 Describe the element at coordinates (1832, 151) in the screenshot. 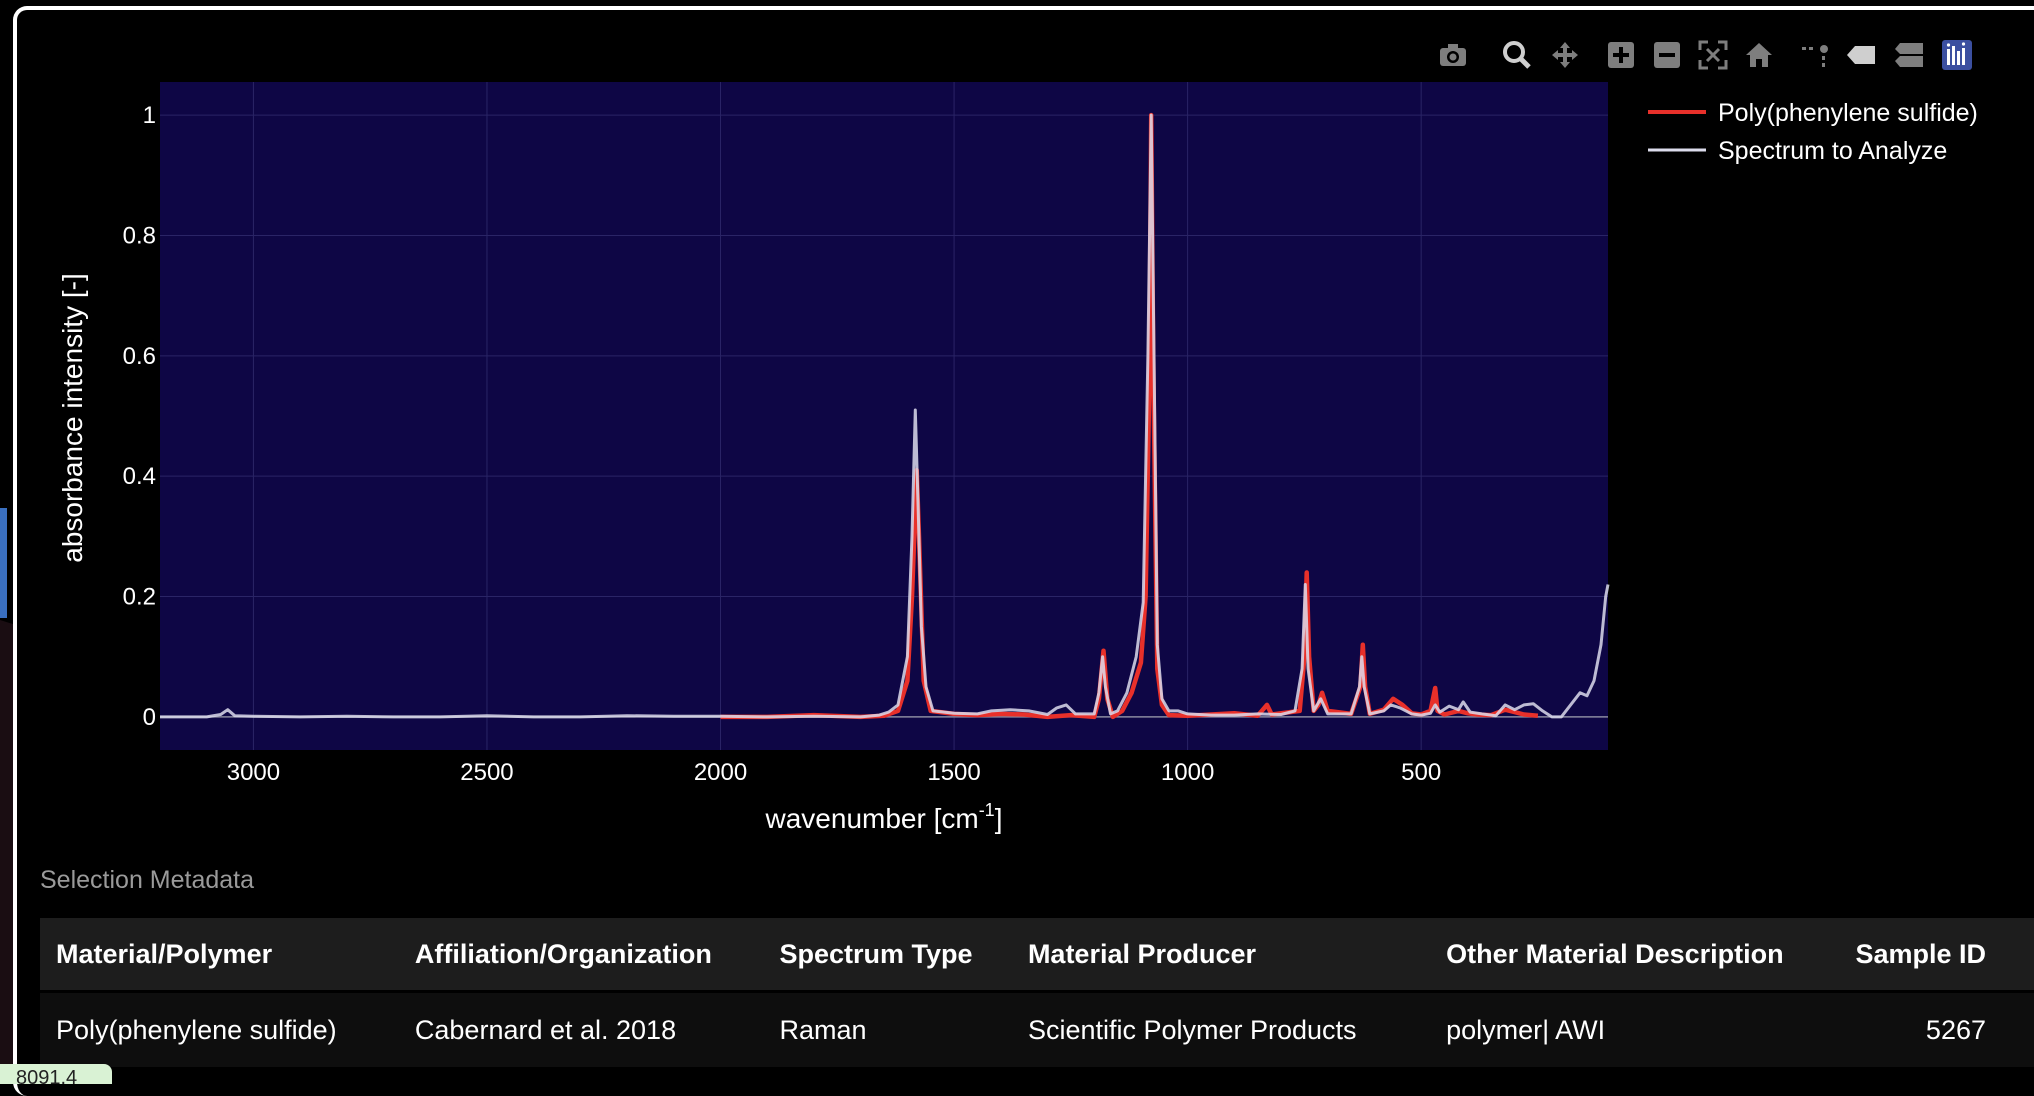

I see `legend-label: Spectrum to Analyze` at that location.